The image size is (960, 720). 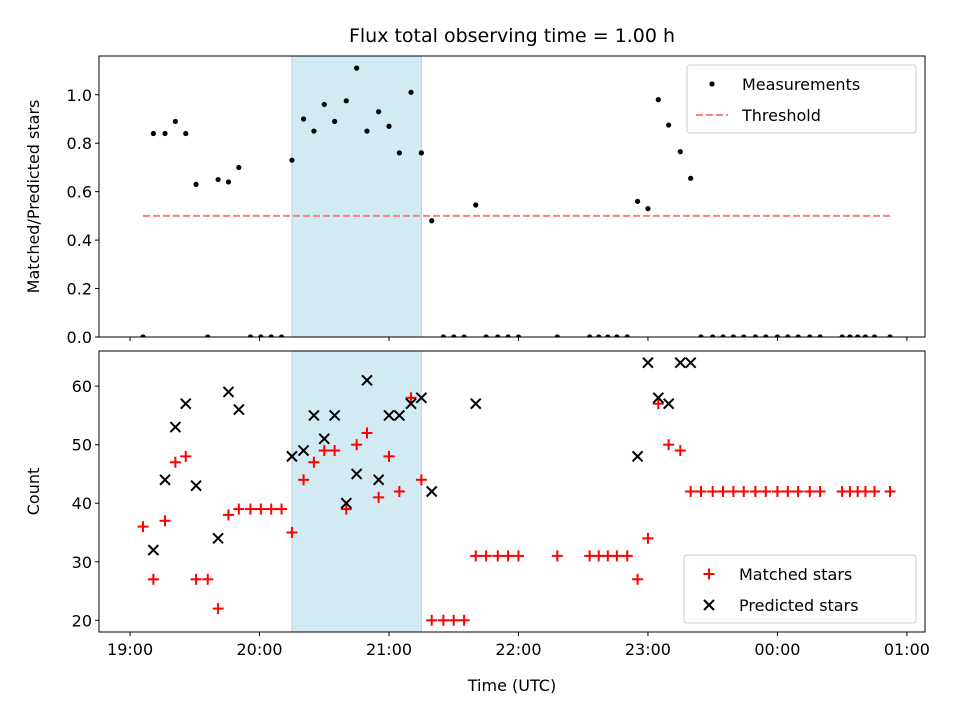 I want to click on x-tick-label: 21:00, so click(x=389, y=649).